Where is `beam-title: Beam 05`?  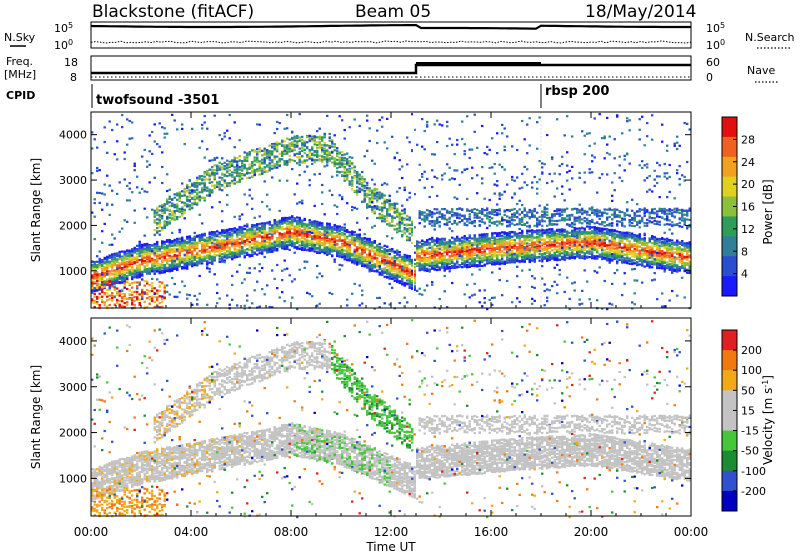 beam-title: Beam 05 is located at coordinates (393, 12).